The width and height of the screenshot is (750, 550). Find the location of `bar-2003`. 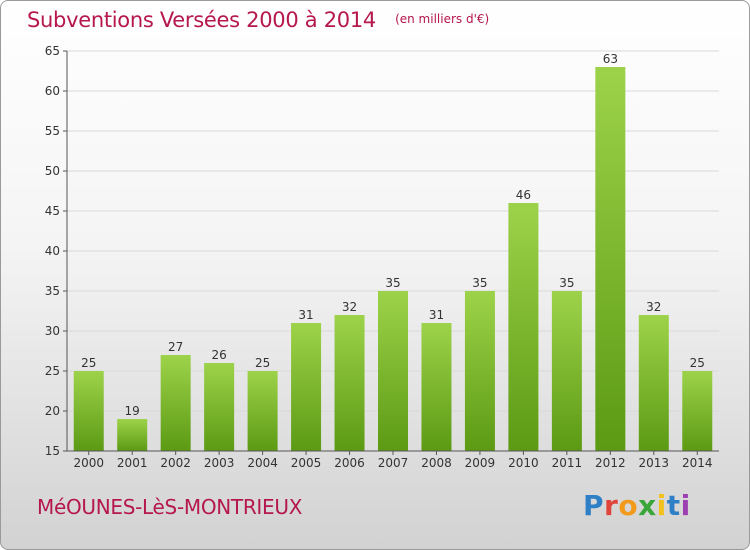

bar-2003 is located at coordinates (219, 407).